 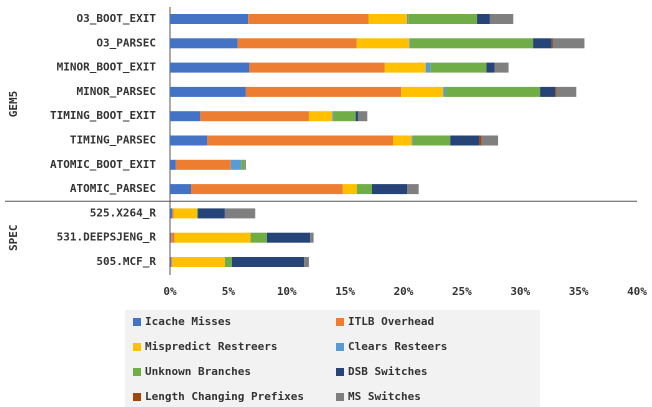 What do you see at coordinates (462, 291) in the screenshot?
I see `x-tick-label: 25%` at bounding box center [462, 291].